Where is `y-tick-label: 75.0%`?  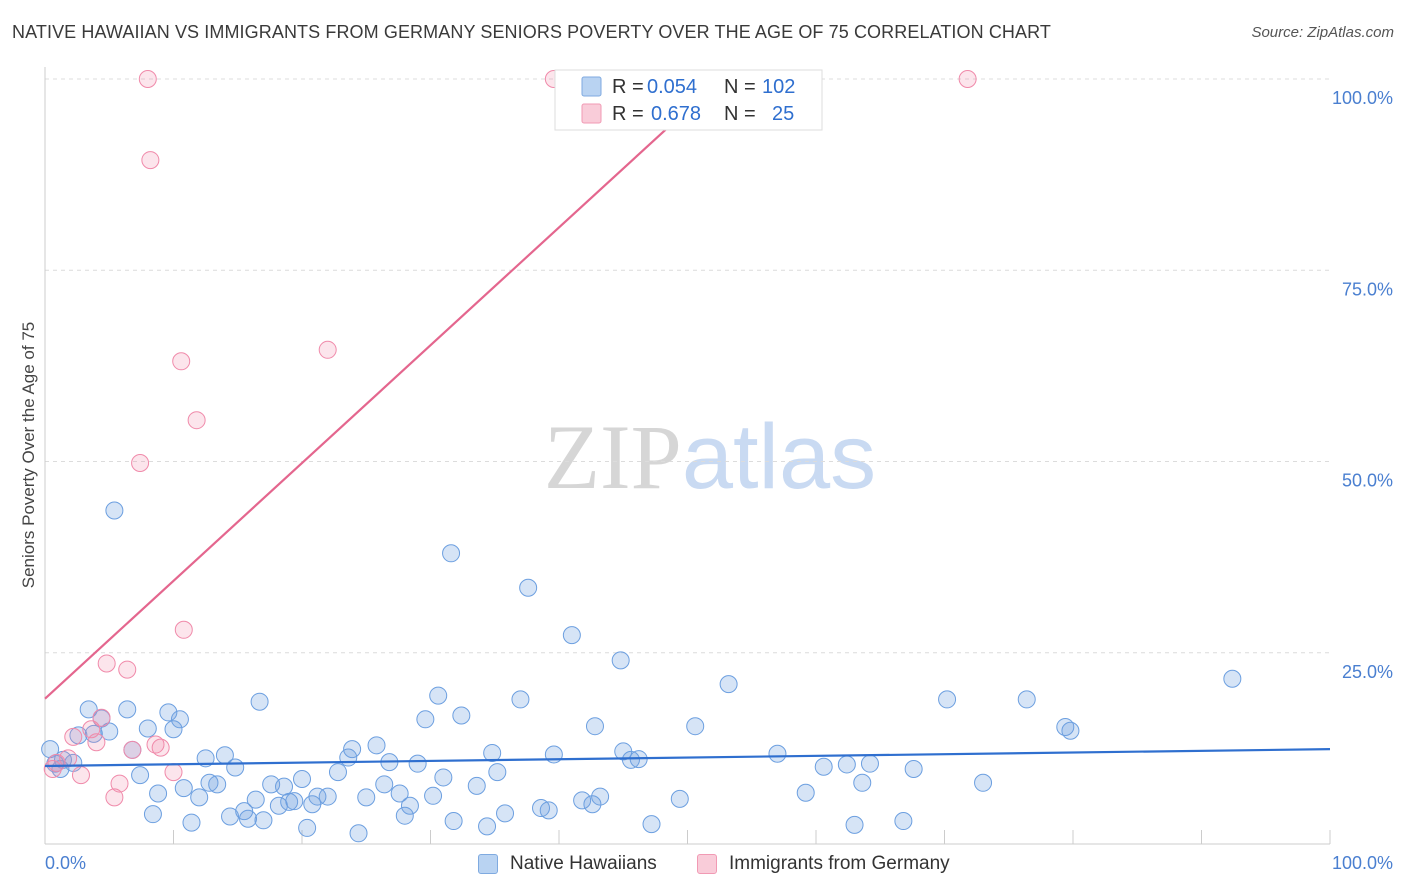 y-tick-label: 75.0% is located at coordinates (1367, 289).